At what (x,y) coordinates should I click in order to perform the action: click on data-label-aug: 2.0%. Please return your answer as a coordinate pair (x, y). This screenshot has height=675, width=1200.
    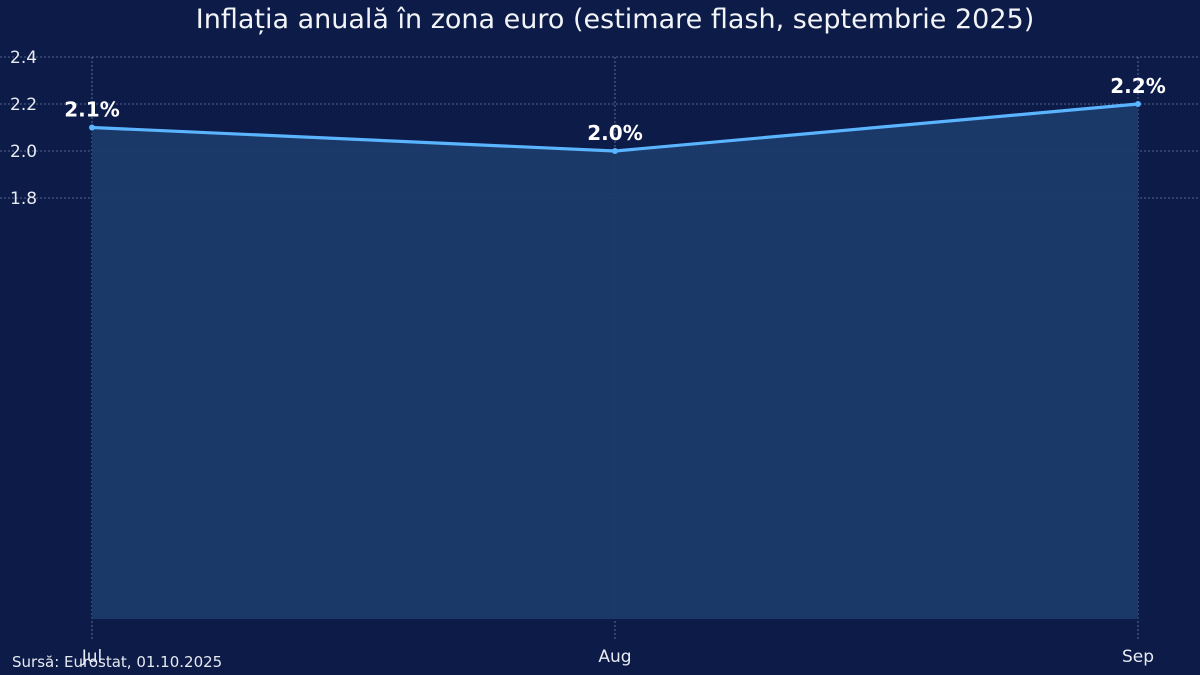
    Looking at the image, I should click on (614, 133).